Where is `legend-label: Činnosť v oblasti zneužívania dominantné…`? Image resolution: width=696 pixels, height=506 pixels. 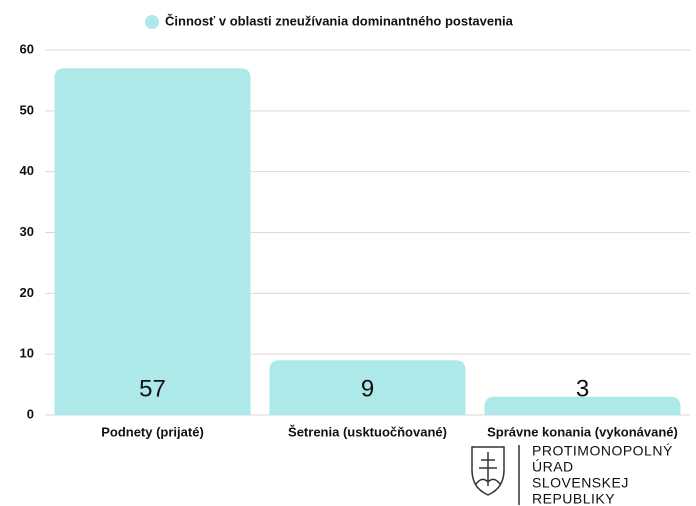
legend-label: Činnosť v oblasti zneužívania dominantné… is located at coordinates (339, 20).